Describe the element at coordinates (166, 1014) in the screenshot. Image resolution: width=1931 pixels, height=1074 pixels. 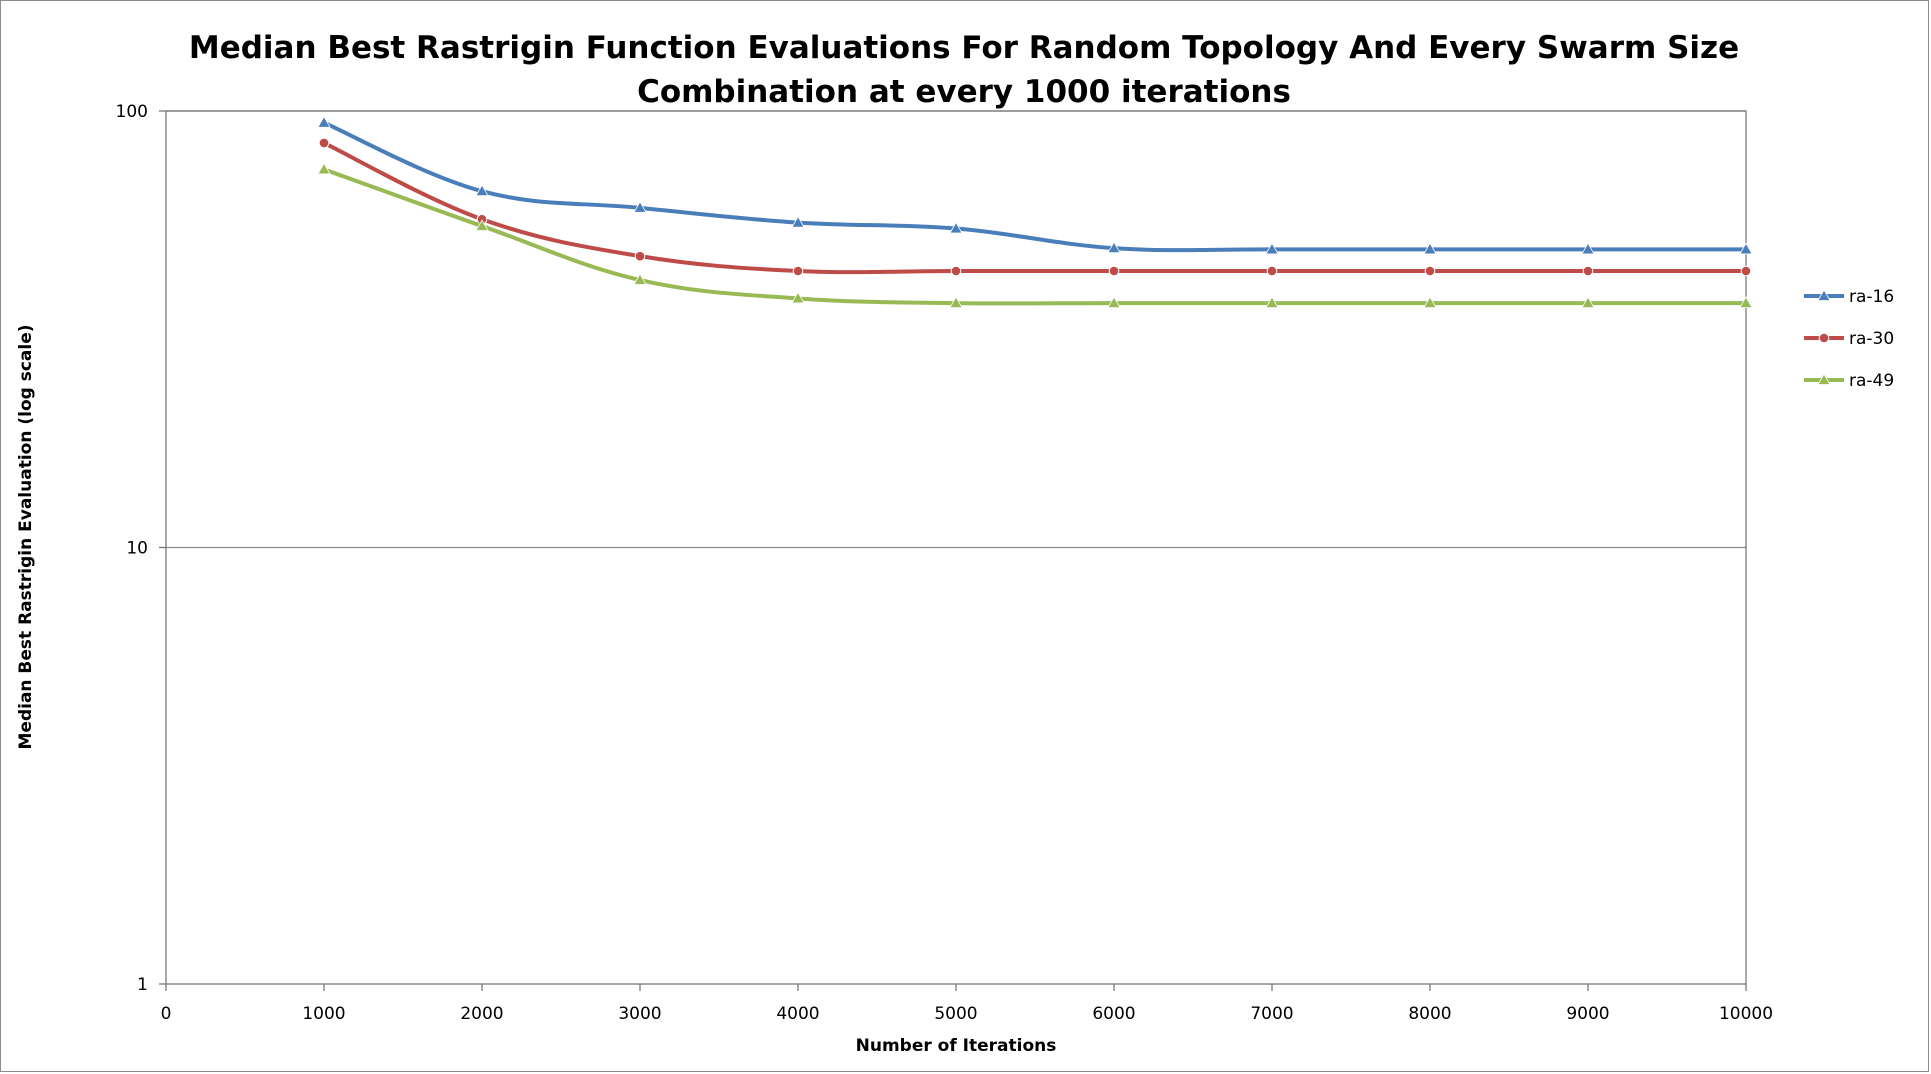
I see `x-tick-label: 0` at that location.